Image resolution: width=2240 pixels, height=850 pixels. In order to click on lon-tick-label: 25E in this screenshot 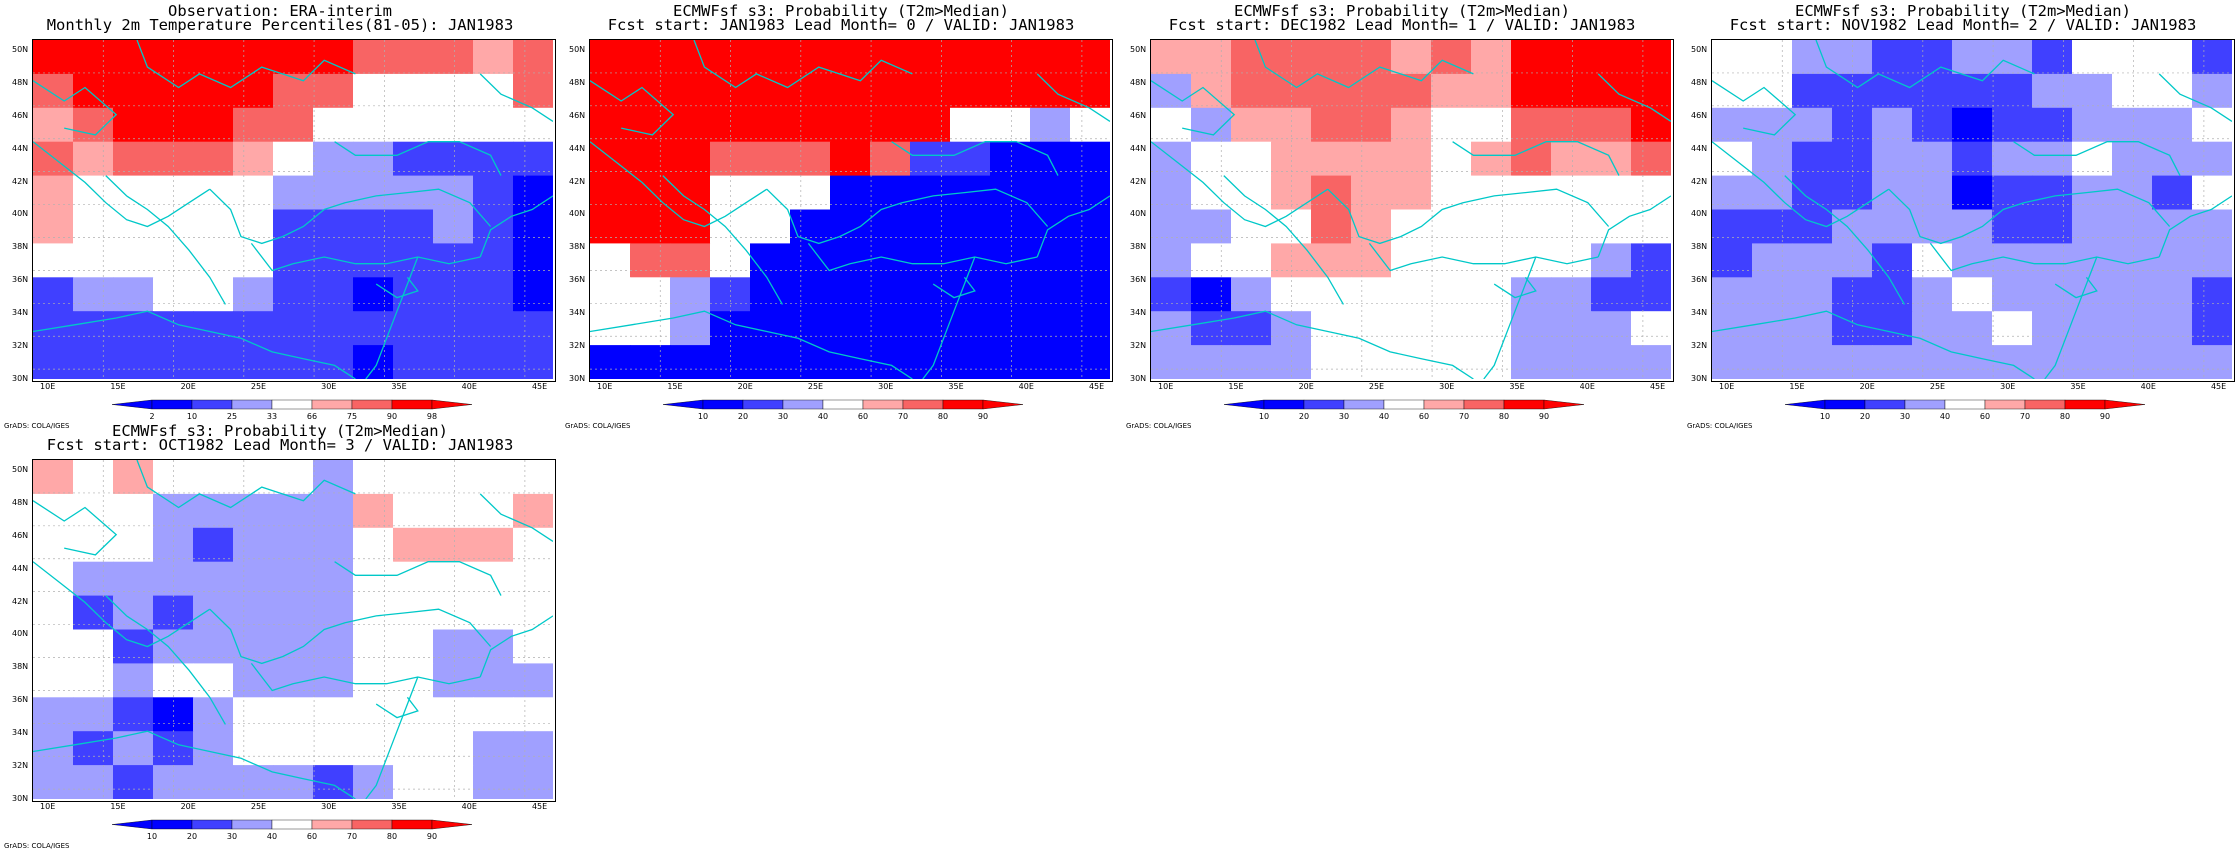, I will do `click(1376, 386)`.